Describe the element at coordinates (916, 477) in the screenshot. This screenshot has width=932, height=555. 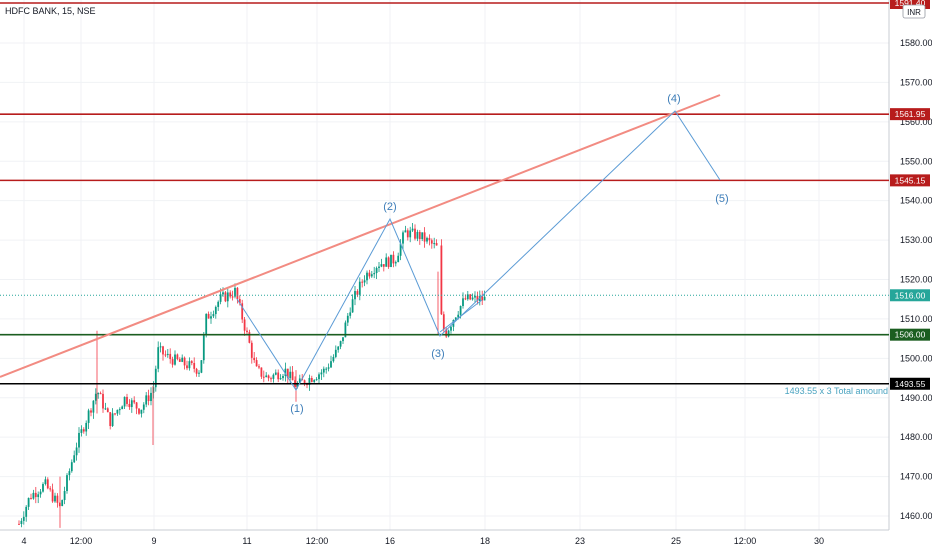
I see `y-tick-label: 1470.00` at that location.